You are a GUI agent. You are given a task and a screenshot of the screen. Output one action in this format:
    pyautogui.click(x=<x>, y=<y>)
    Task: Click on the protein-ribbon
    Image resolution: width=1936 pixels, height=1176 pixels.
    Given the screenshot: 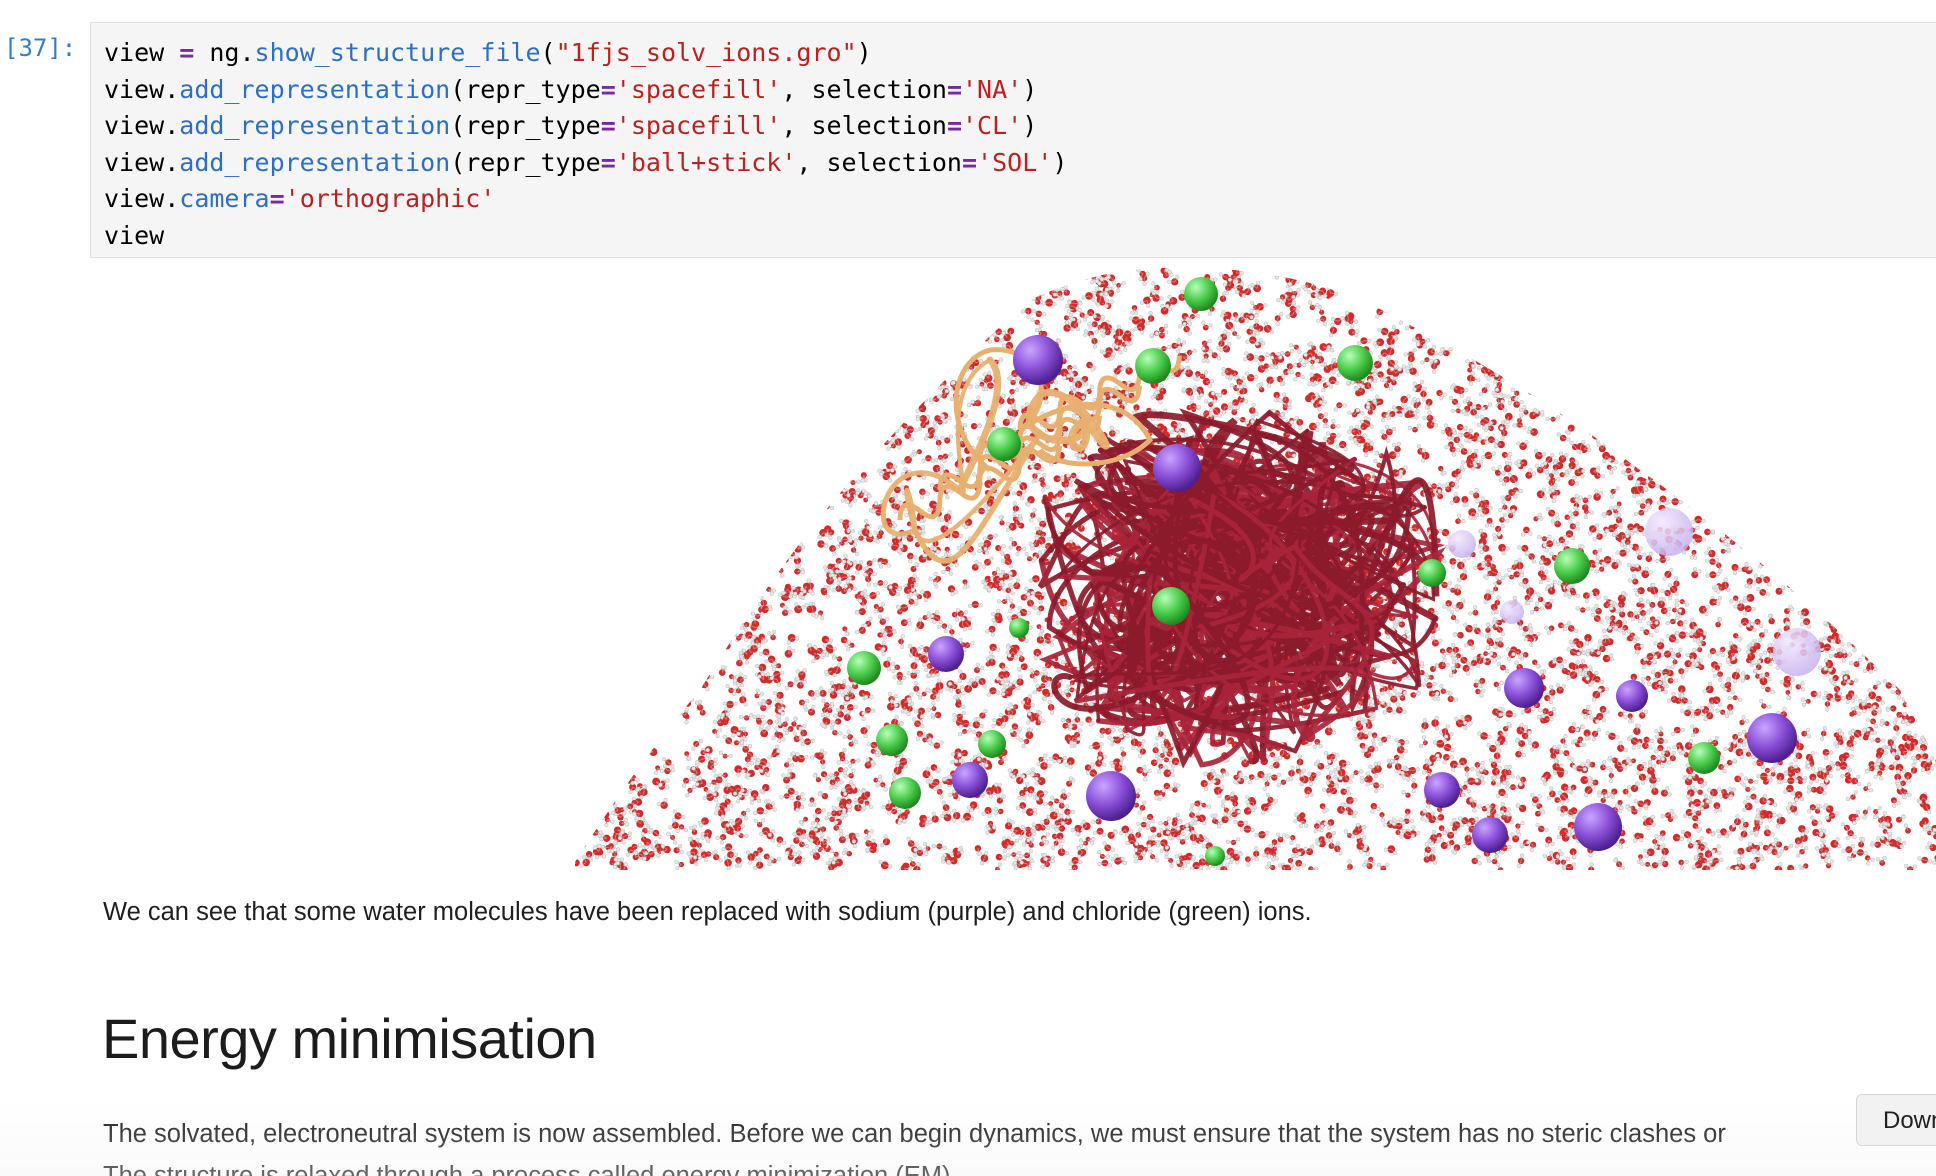 What is the action you would take?
    pyautogui.click(x=1241, y=588)
    